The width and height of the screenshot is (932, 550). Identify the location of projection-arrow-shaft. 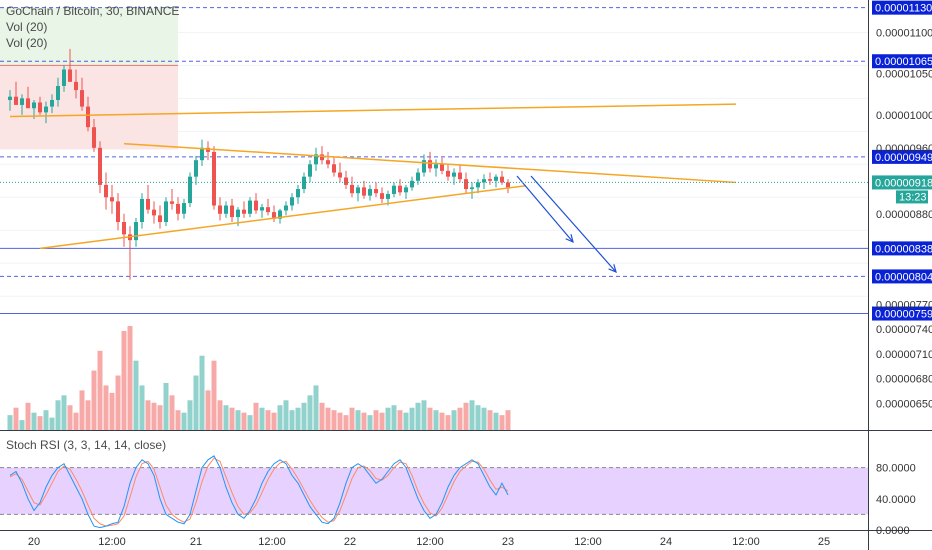
(545, 209).